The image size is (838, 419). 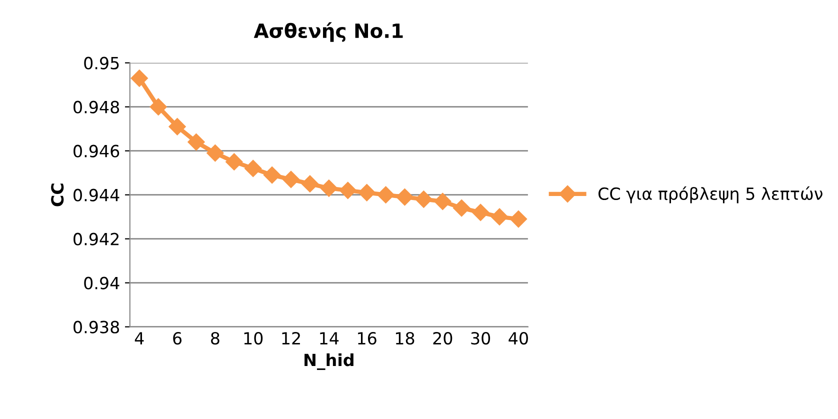 What do you see at coordinates (518, 338) in the screenshot?
I see `x-tick-label: 40` at bounding box center [518, 338].